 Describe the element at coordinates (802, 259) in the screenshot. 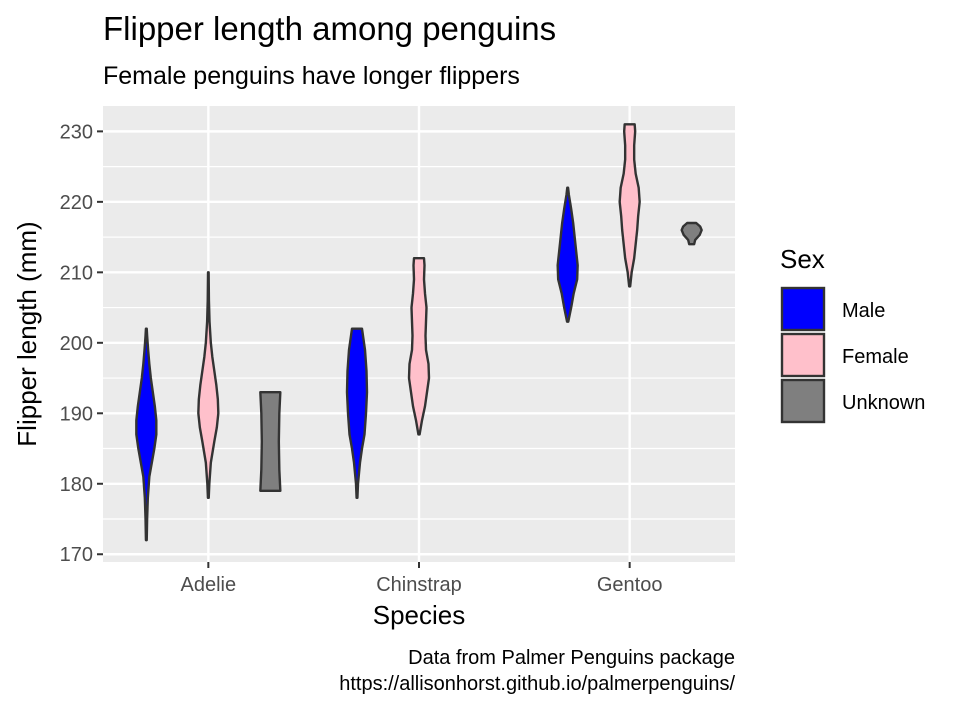

I see `legend-title: Sex` at that location.